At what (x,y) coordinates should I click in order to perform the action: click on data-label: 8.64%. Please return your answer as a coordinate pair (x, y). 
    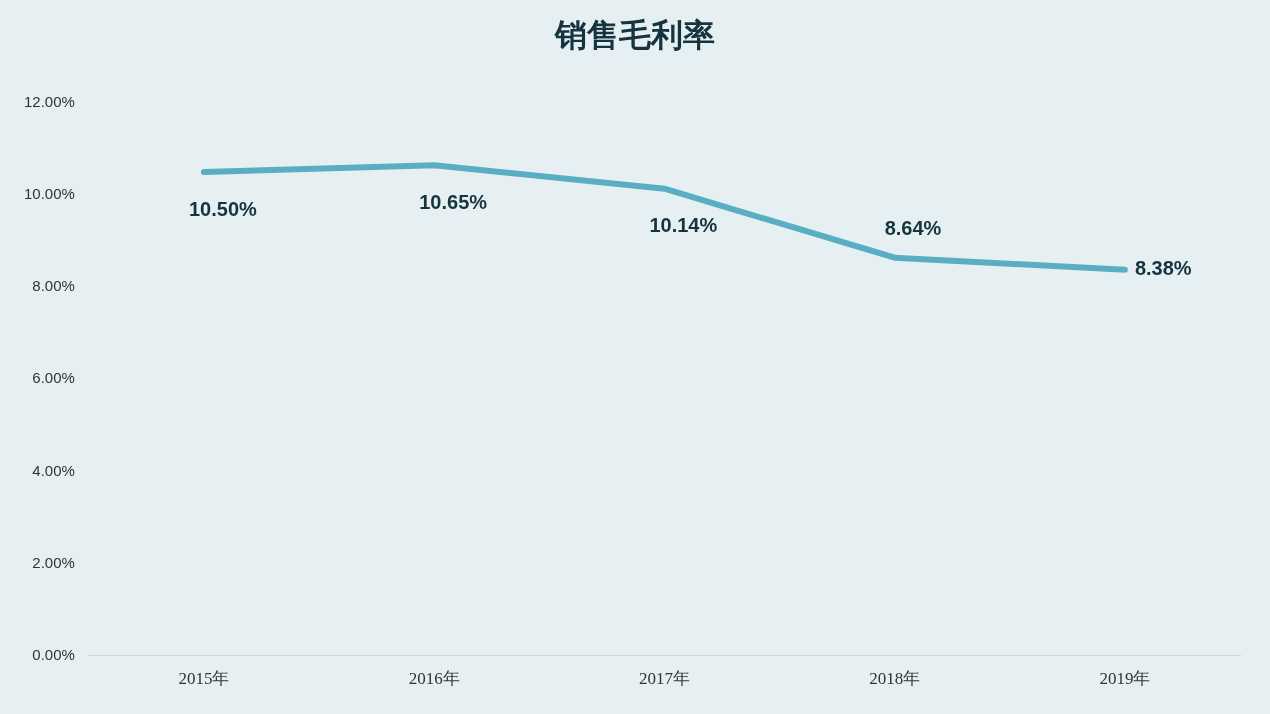
    Looking at the image, I should click on (913, 228).